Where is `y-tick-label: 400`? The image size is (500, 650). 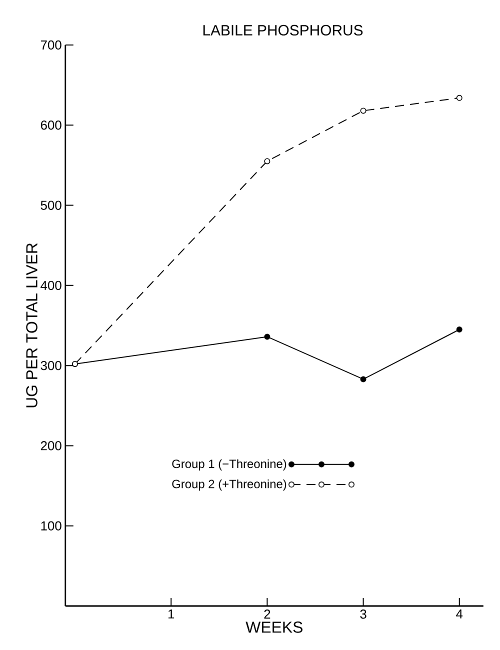
y-tick-label: 400 is located at coordinates (51, 285).